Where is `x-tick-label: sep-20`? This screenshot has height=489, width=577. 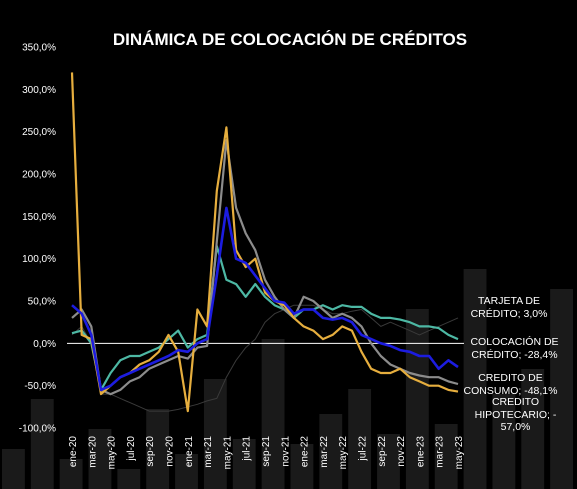
x-tick-label: sep-20 is located at coordinates (150, 451).